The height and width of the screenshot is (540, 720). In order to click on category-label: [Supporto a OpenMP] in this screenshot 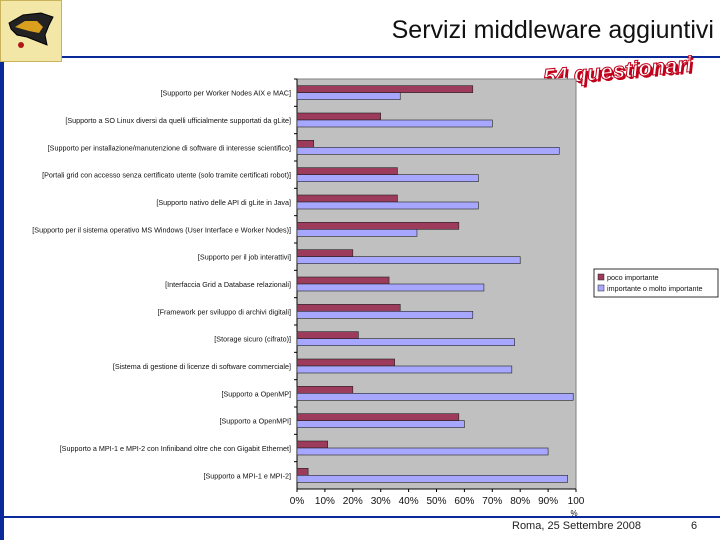, I will do `click(256, 393)`.